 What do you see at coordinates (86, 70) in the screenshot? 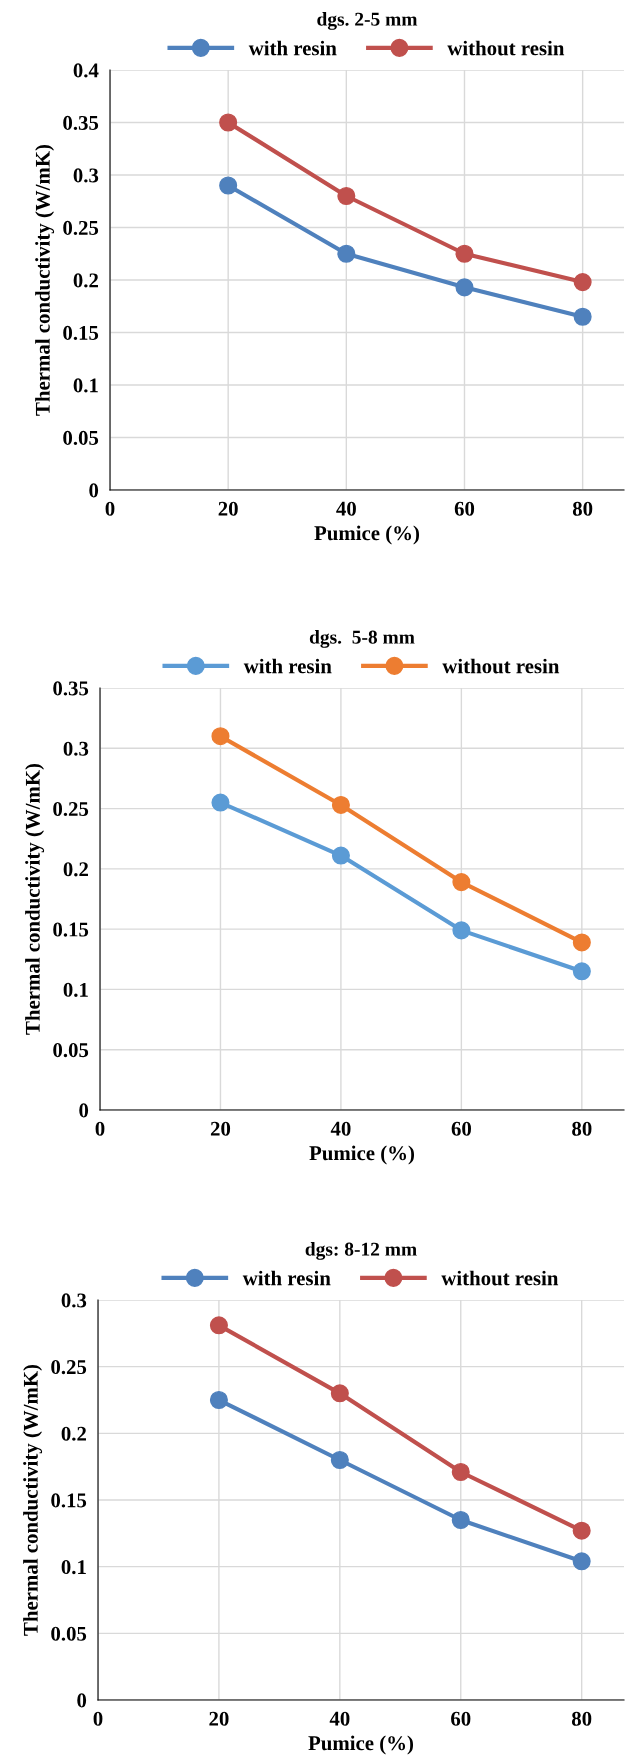
I see `y-tick-label: 0.4` at bounding box center [86, 70].